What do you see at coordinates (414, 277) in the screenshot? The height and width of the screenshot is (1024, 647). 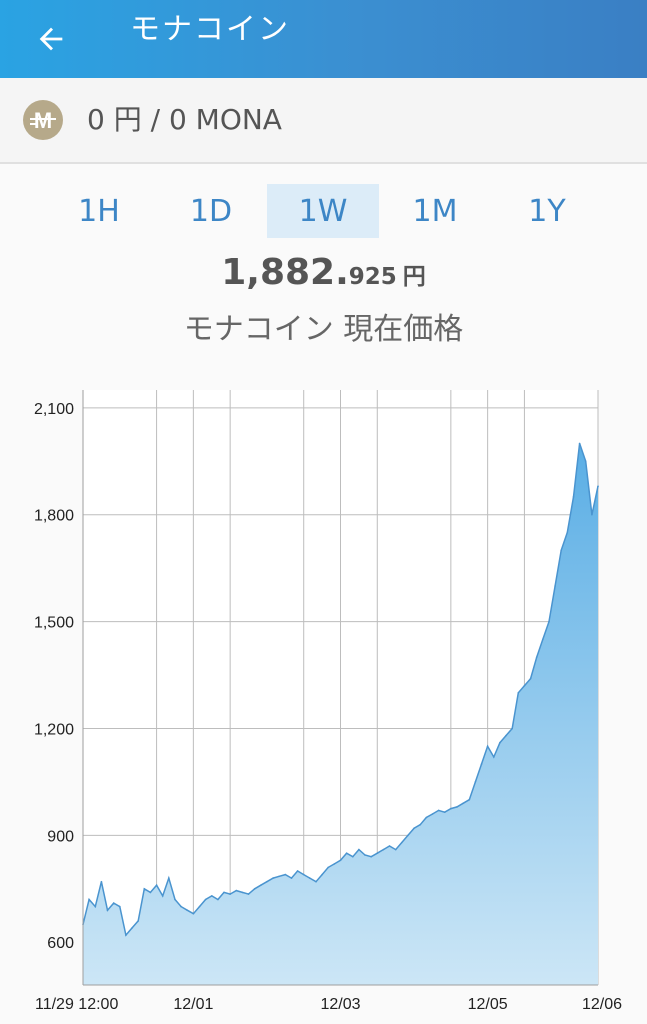 I see `price-unit: 円` at bounding box center [414, 277].